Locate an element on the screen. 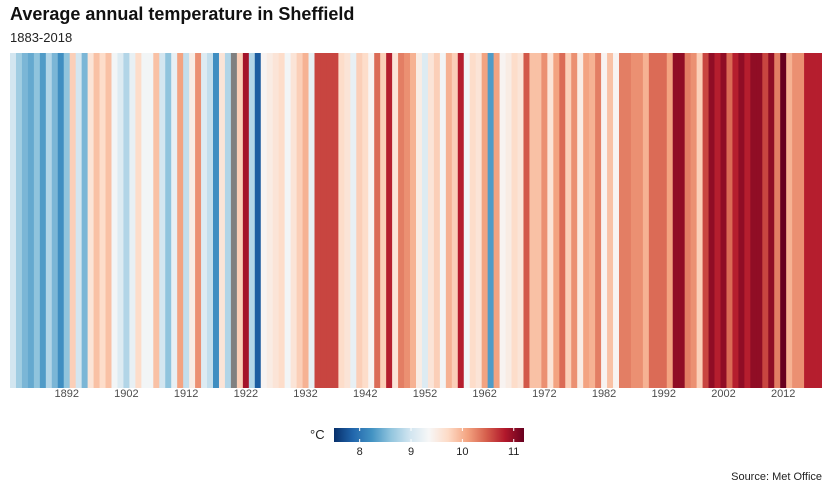 Image resolution: width=830 pixels, height=491 pixels. stripe-1960 is located at coordinates (473, 220).